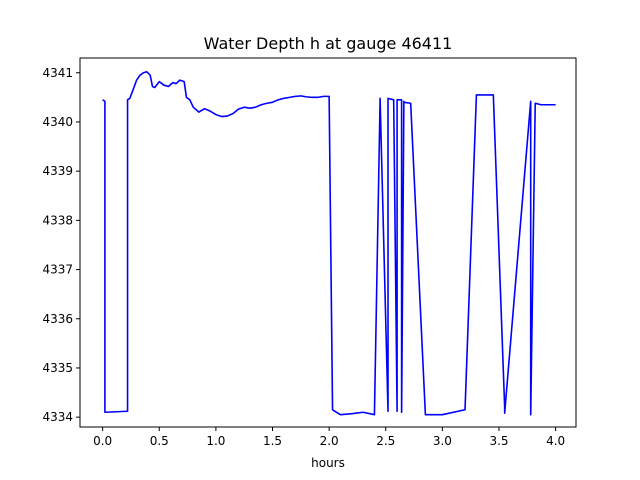 This screenshot has width=640, height=480. Describe the element at coordinates (272, 441) in the screenshot. I see `x-tick-label: 1.5` at that location.